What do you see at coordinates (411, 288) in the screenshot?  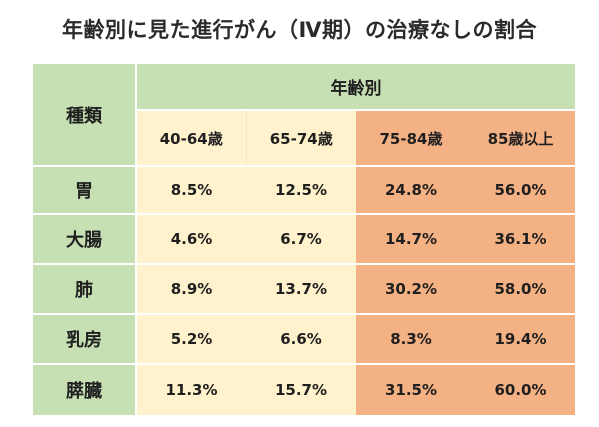 I see `table-cell: 30.2%` at bounding box center [411, 288].